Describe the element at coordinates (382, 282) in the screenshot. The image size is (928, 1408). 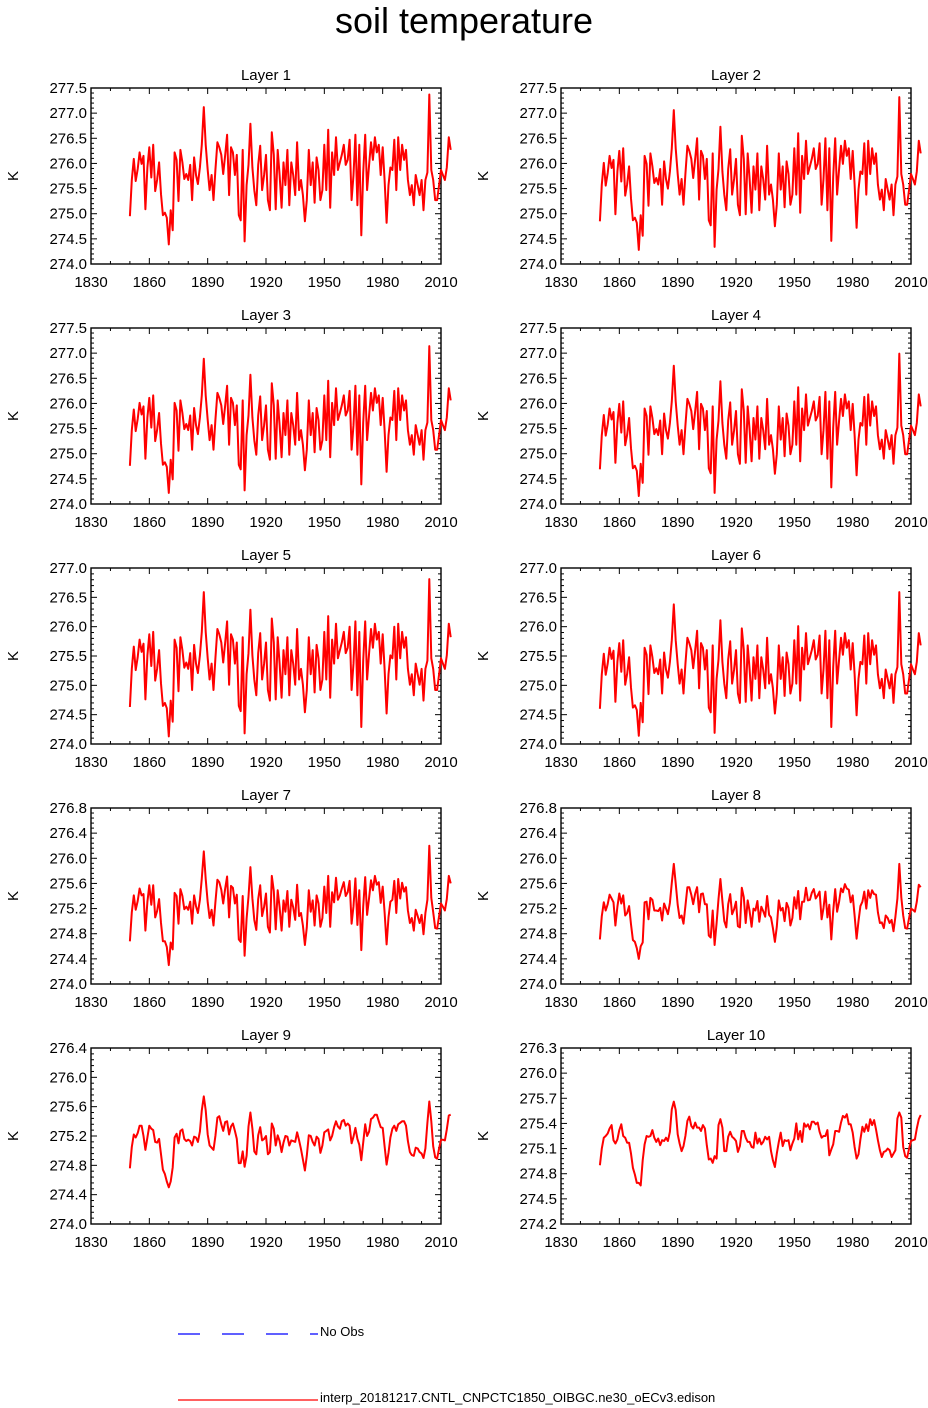
I see `x-tick-label-1: 1980` at that location.